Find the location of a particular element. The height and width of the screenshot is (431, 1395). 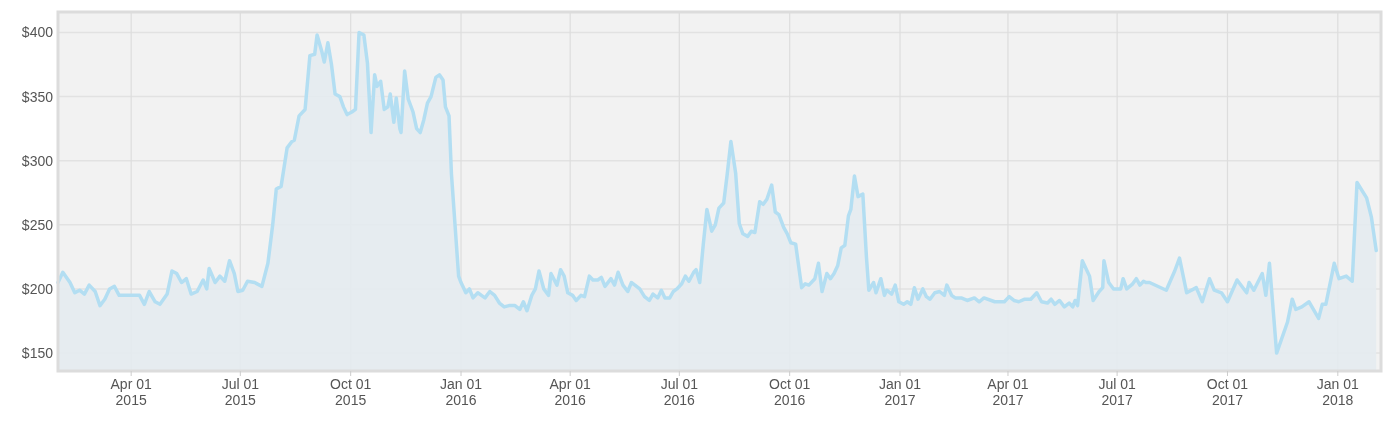

x-tick-label: Oct 01 2017 is located at coordinates (1227, 392).